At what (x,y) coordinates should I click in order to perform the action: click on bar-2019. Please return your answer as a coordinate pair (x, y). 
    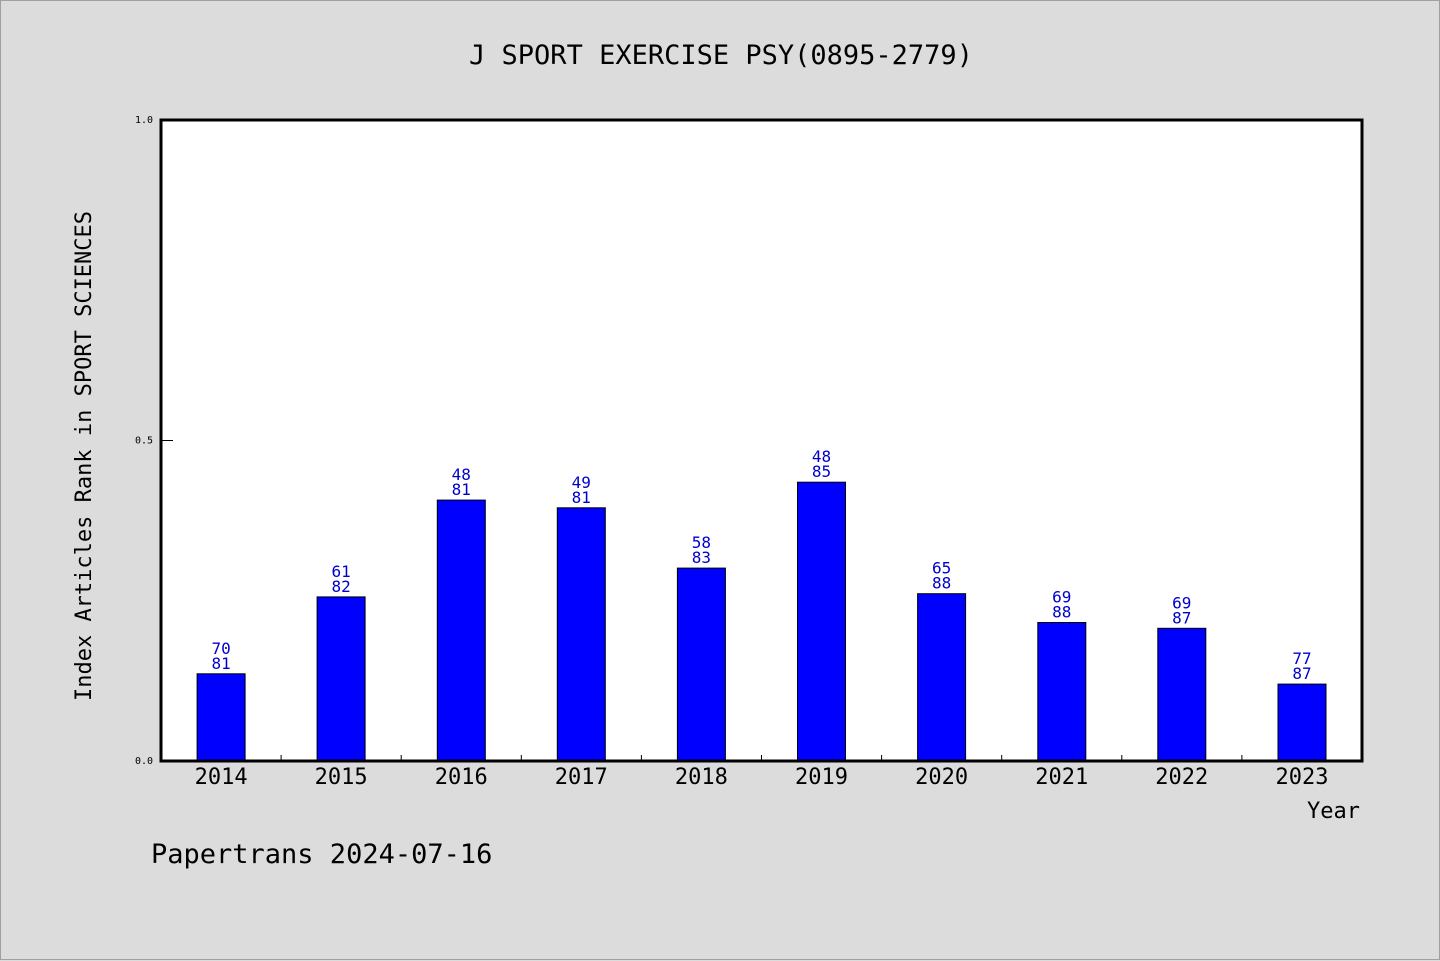
    Looking at the image, I should click on (821, 621).